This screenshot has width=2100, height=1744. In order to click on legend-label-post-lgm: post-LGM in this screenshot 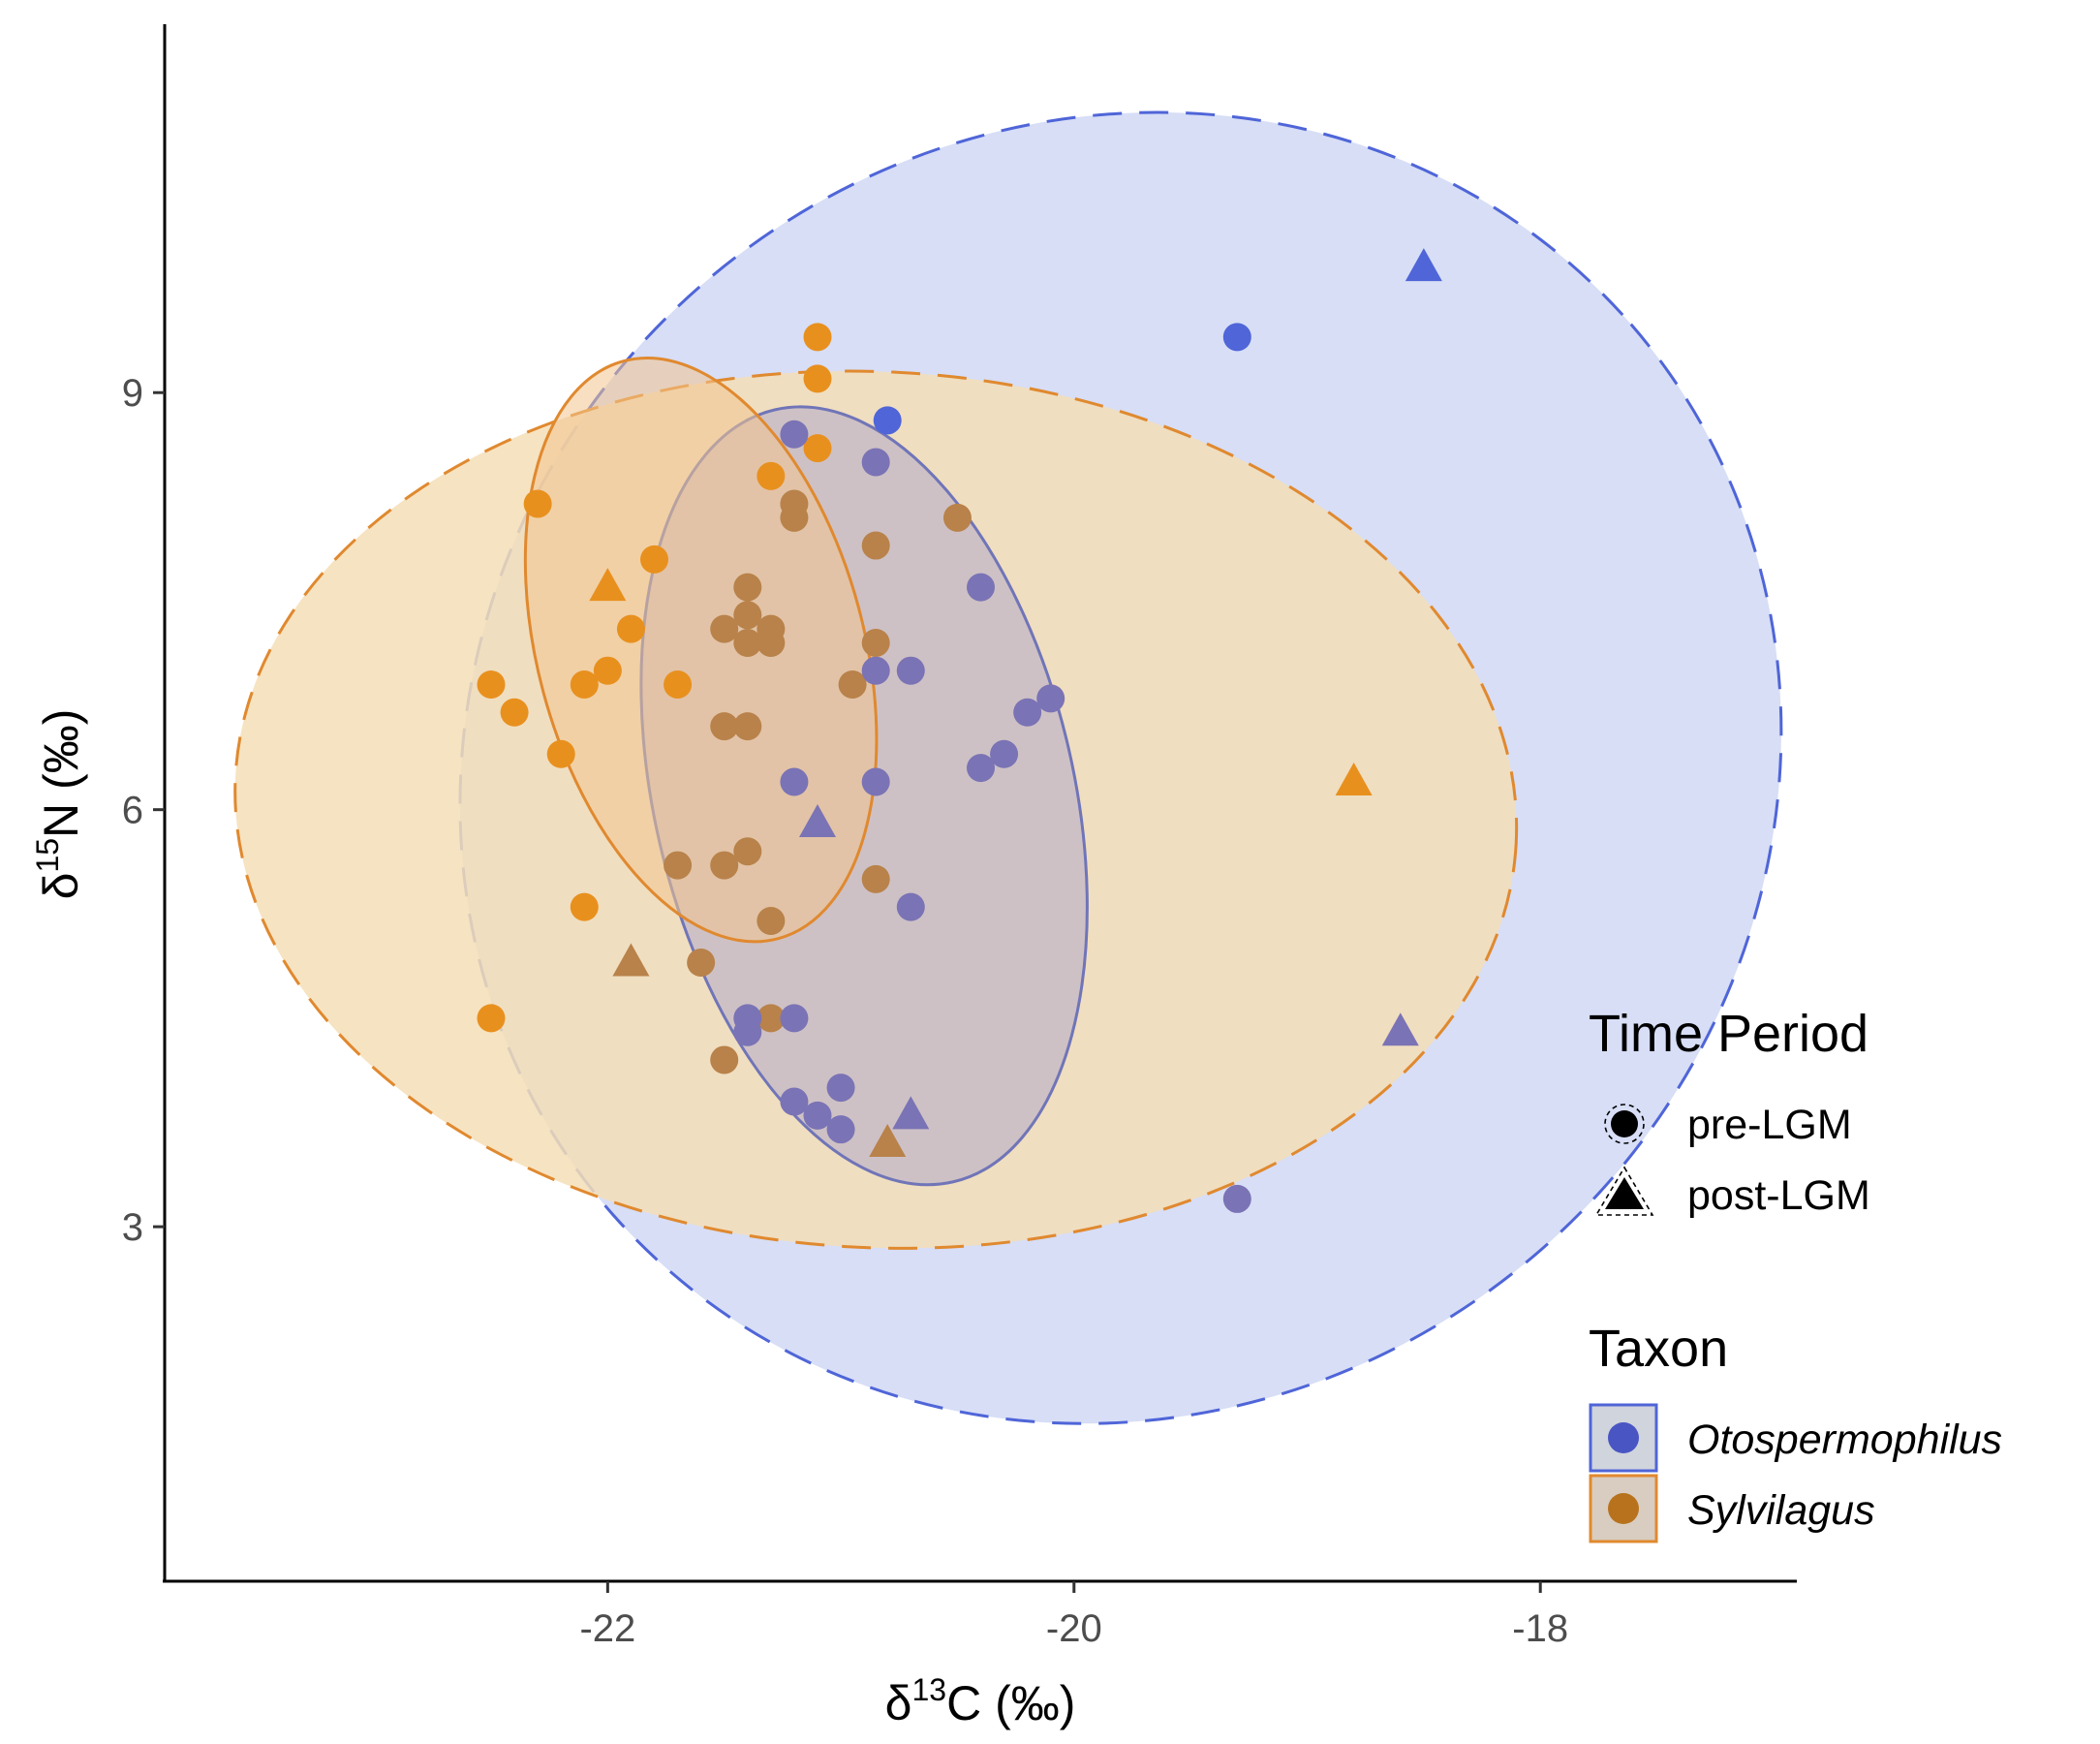, I will do `click(1778, 1195)`.